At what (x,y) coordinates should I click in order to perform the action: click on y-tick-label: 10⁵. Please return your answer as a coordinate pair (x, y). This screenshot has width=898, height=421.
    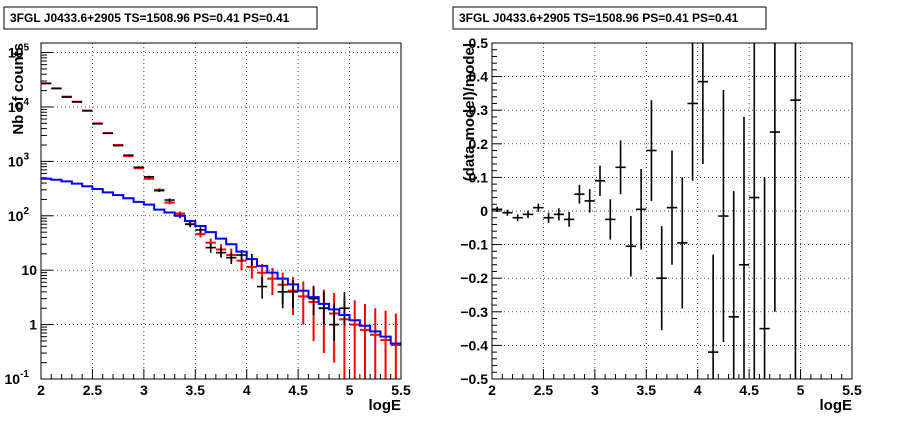
    Looking at the image, I should click on (19, 52).